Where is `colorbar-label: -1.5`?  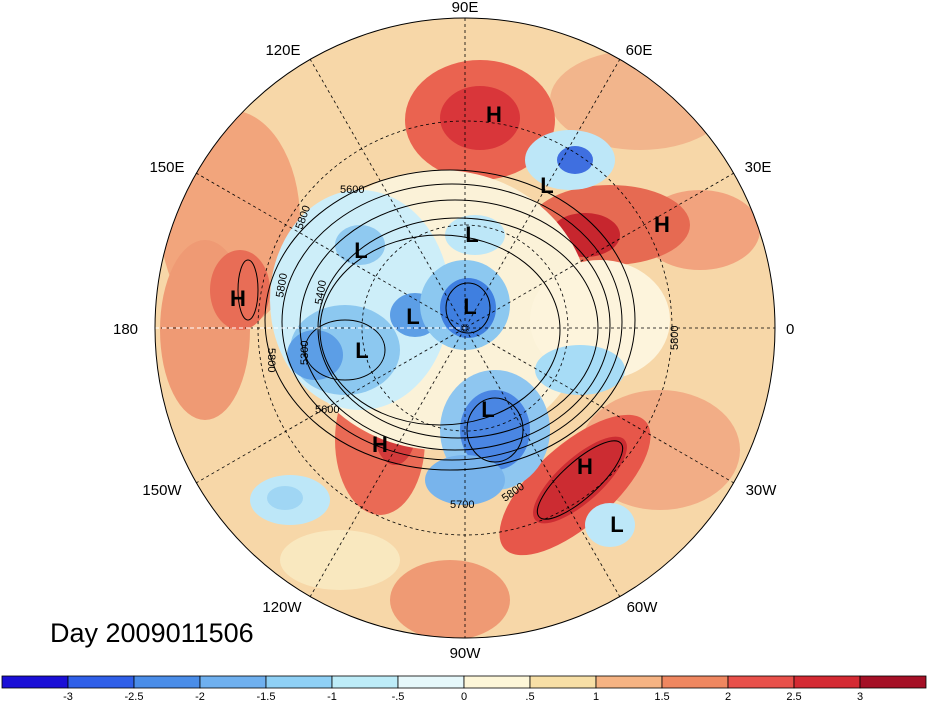 colorbar-label: -1.5 is located at coordinates (266, 696).